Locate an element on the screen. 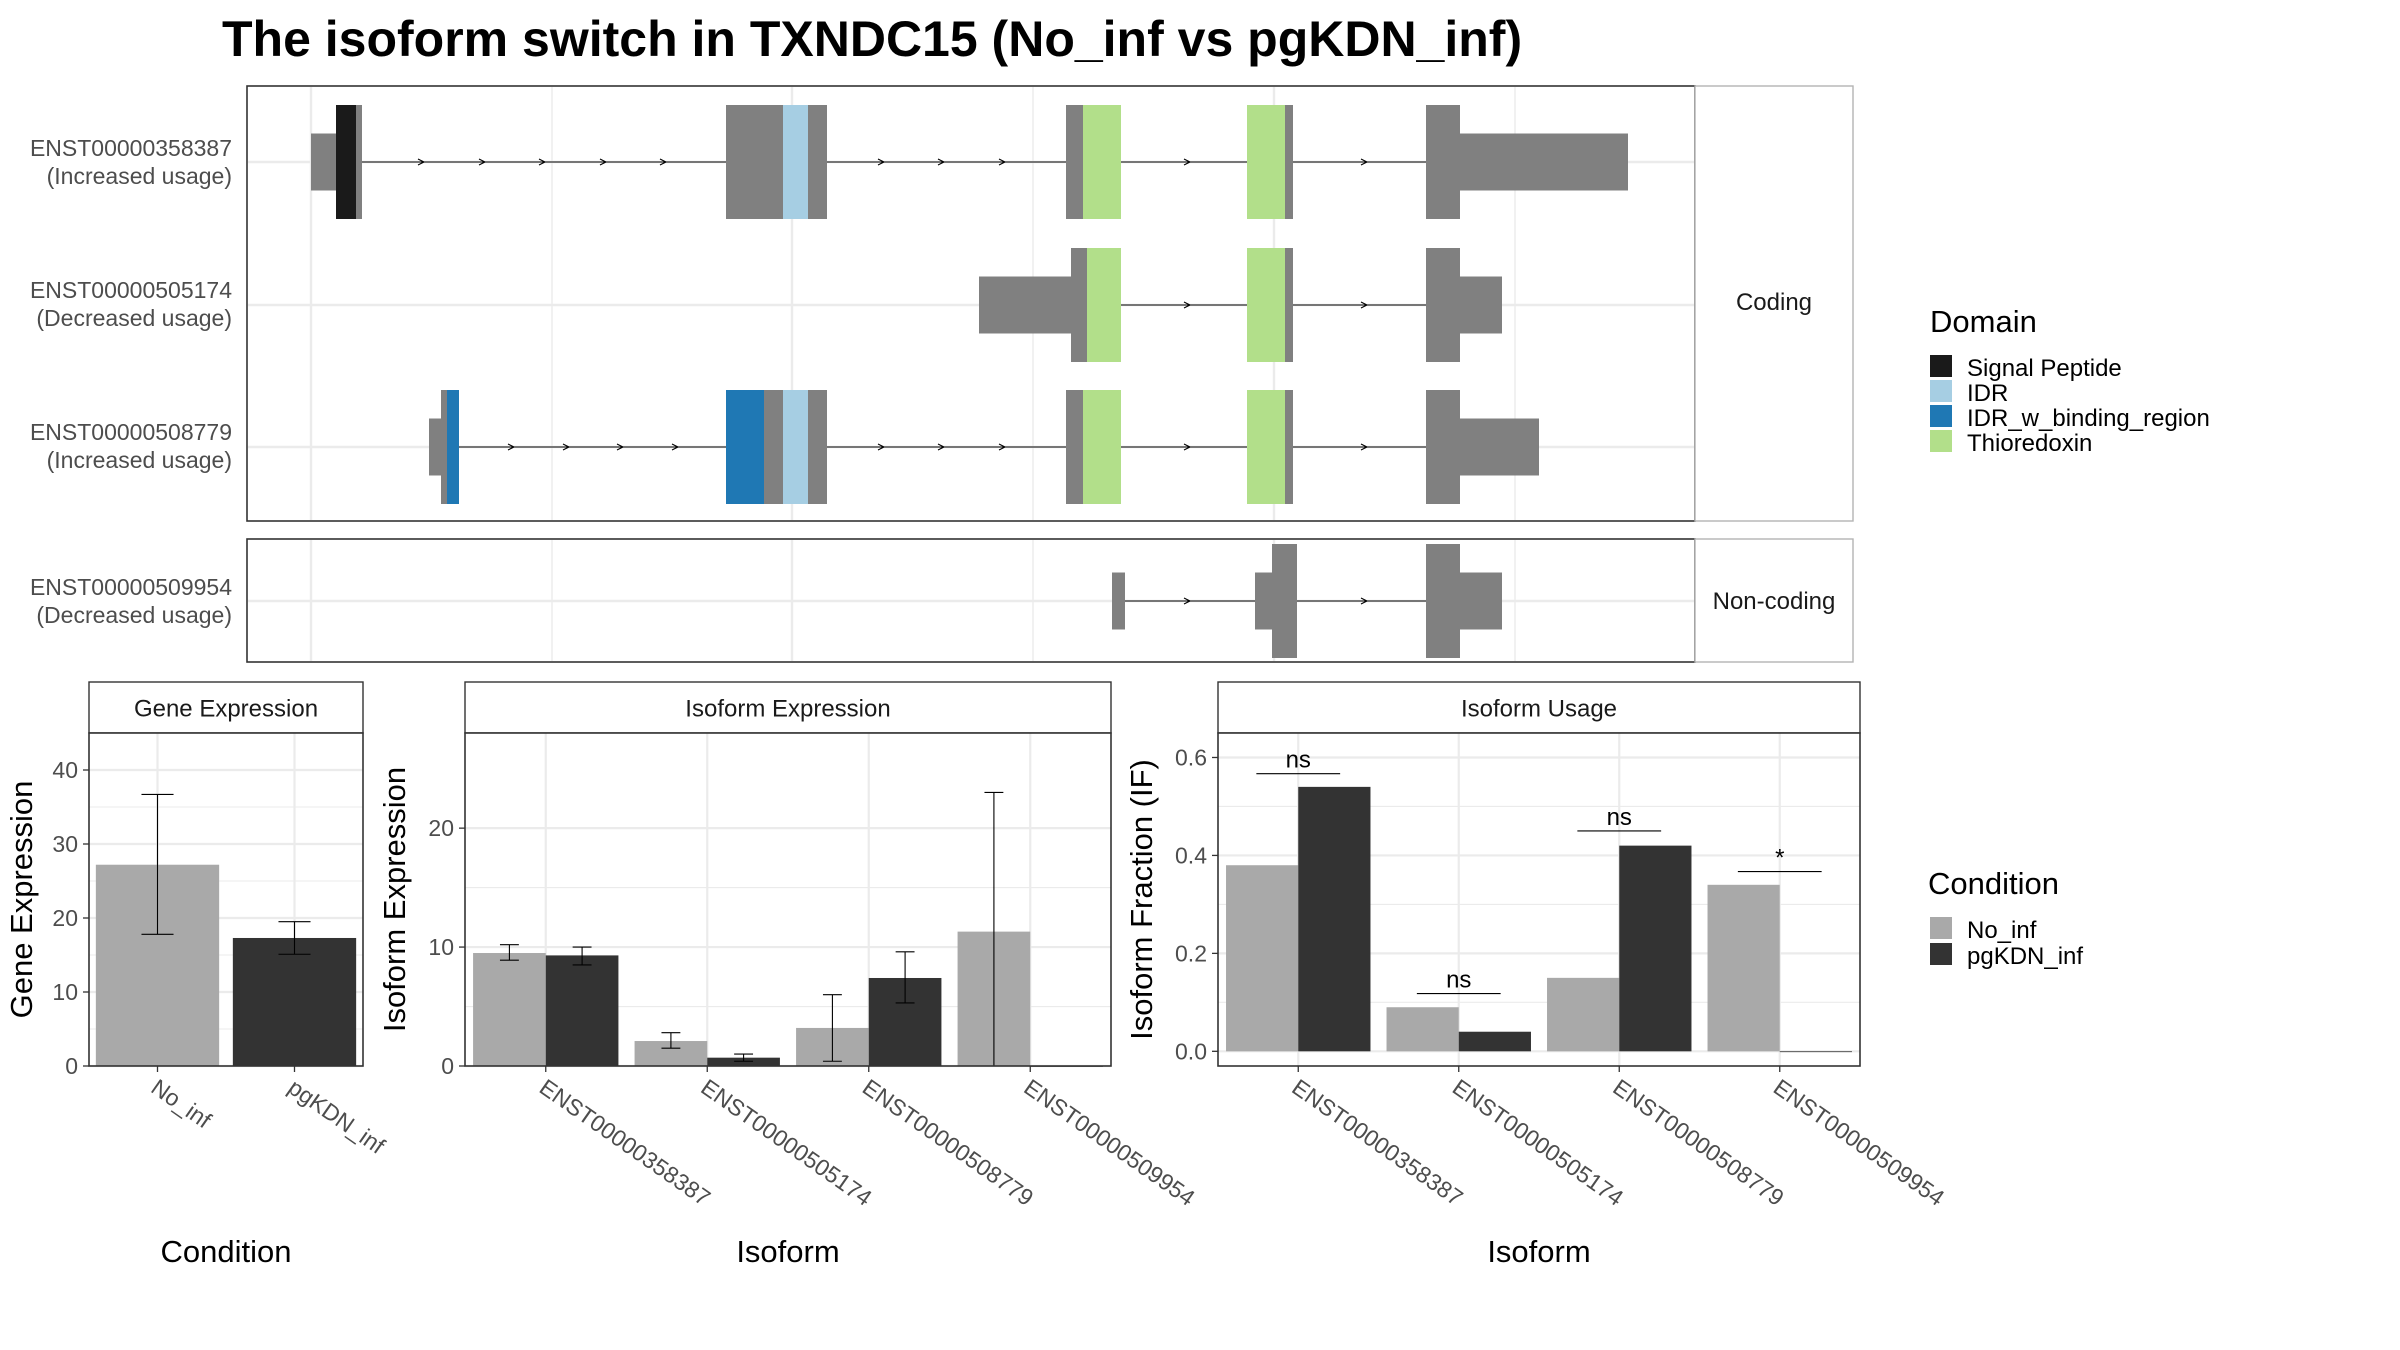 This screenshot has height=1350, width=2400. isoform-label-3-usage: (Increased usage) is located at coordinates (139, 460).